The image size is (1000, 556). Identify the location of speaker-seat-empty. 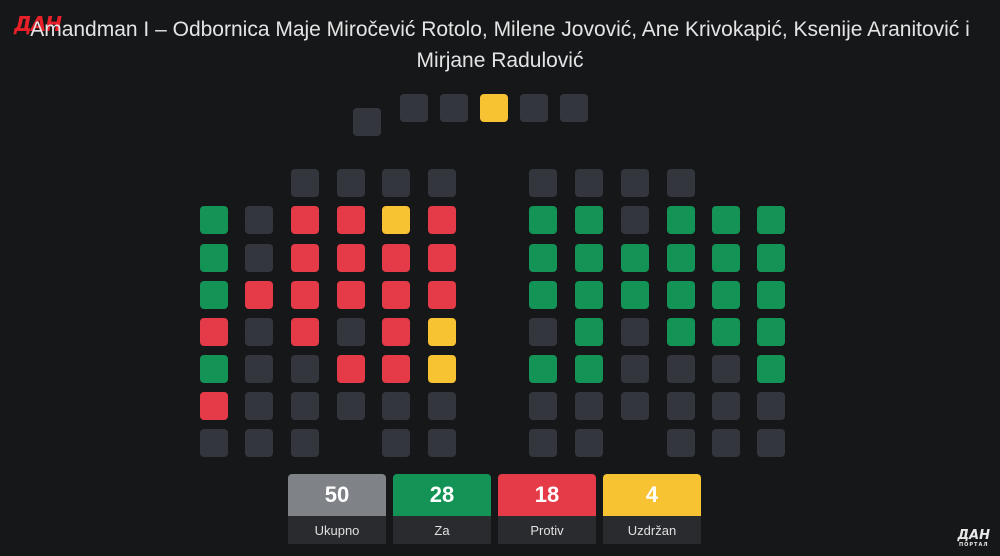
(367, 122).